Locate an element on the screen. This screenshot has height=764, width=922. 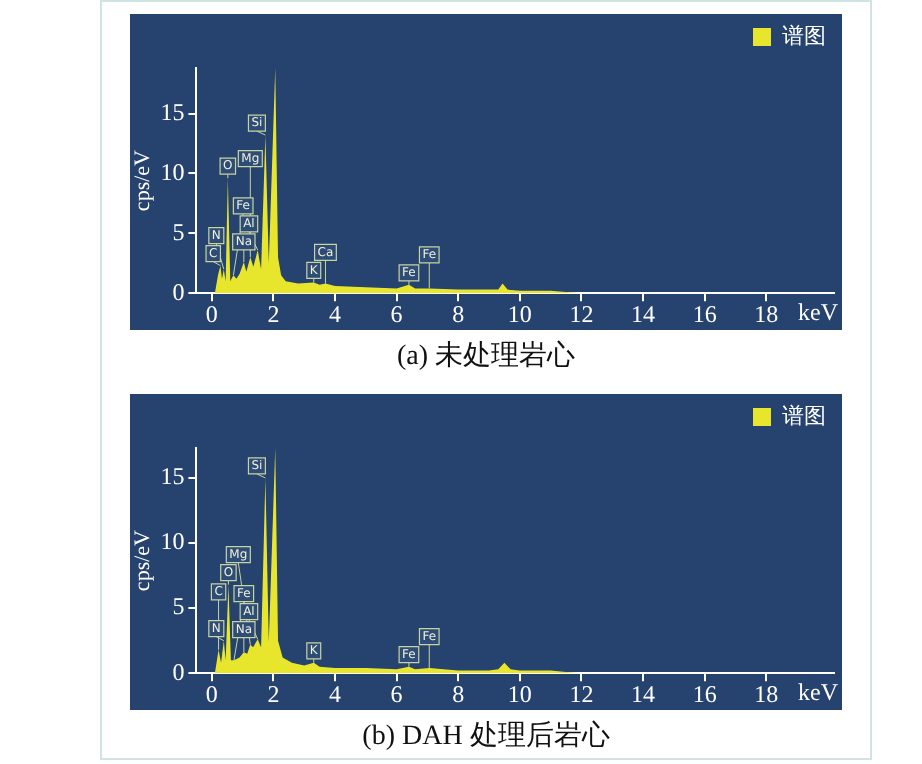
text: (b) DAH 处理后岩心 is located at coordinates (486, 736).